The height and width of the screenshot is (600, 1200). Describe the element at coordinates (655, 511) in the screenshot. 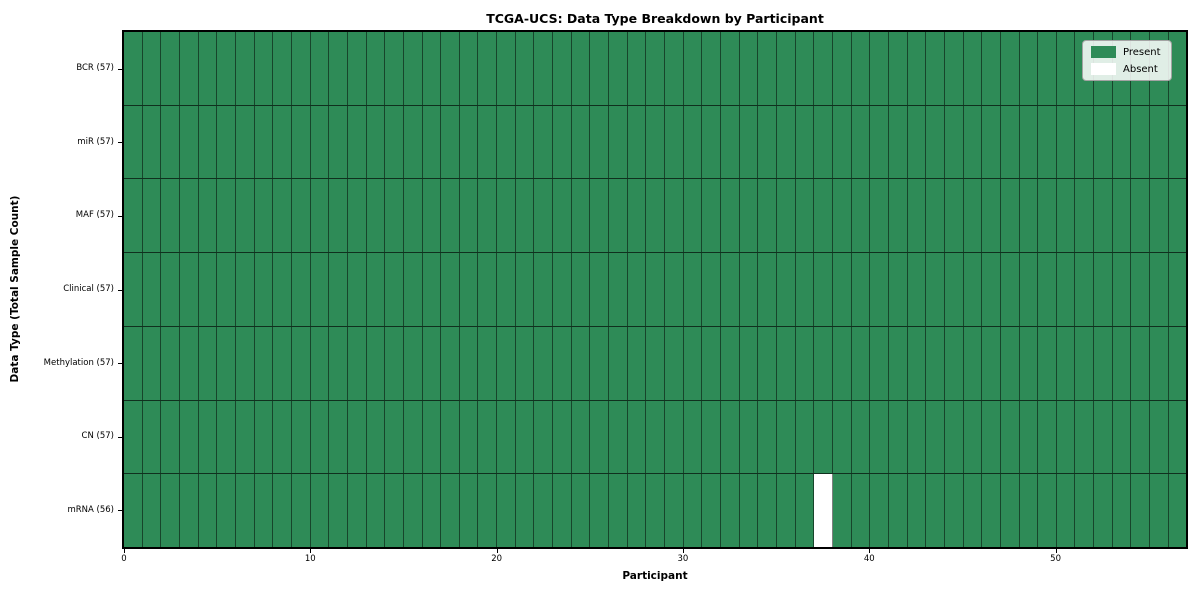

I see `heatmap-row-mRNA` at that location.